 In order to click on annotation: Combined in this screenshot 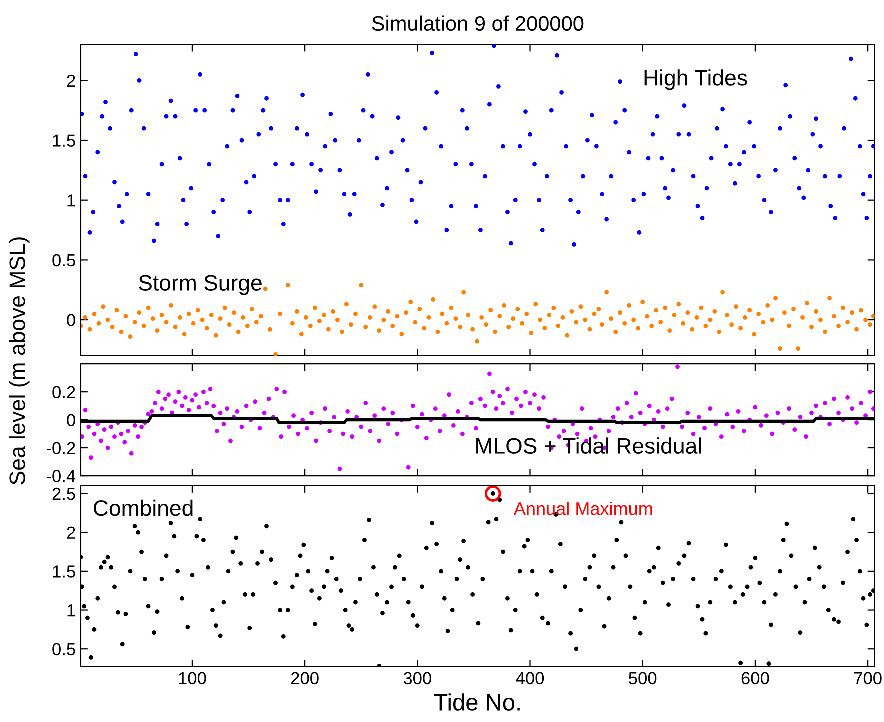, I will do `click(143, 508)`.